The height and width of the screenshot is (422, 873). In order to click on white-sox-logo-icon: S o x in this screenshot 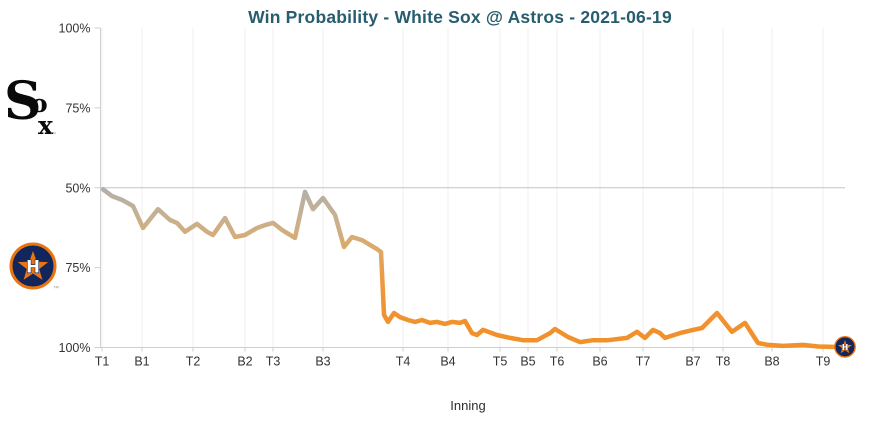, I will do `click(30, 109)`.